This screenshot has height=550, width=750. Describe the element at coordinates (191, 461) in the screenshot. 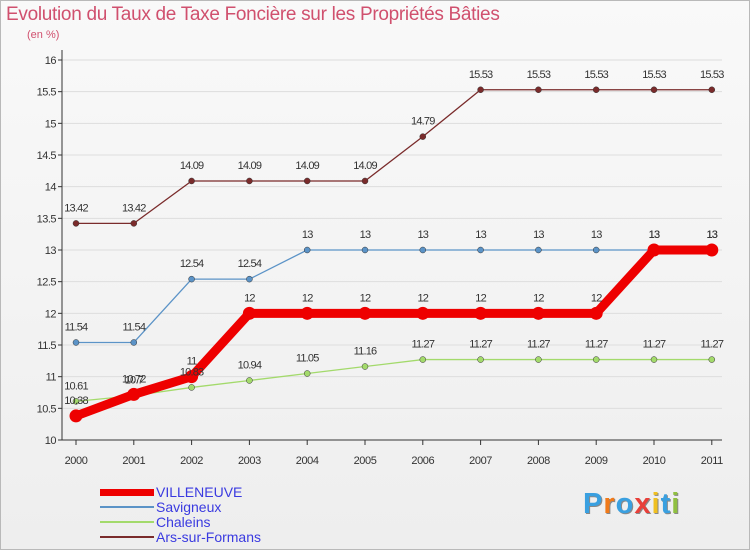

I see `x-tick-label: 2002` at that location.